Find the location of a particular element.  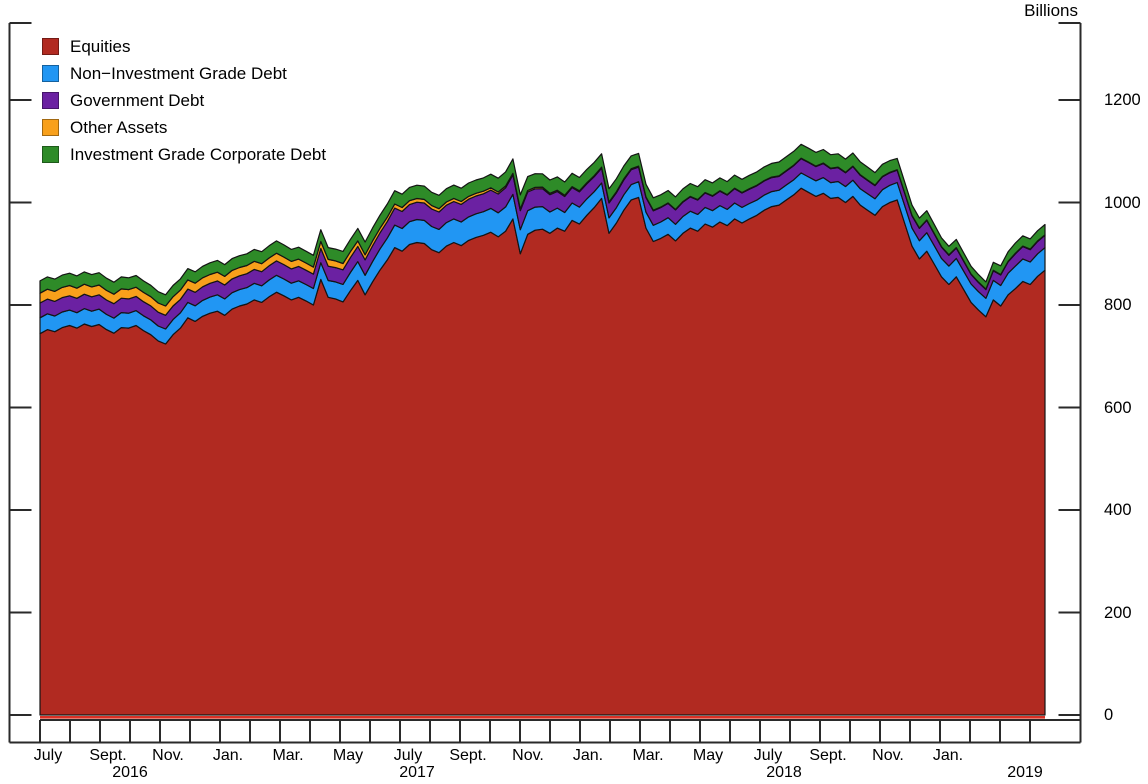

legend-item: Investment Grade Corporate Debt is located at coordinates (184, 154).